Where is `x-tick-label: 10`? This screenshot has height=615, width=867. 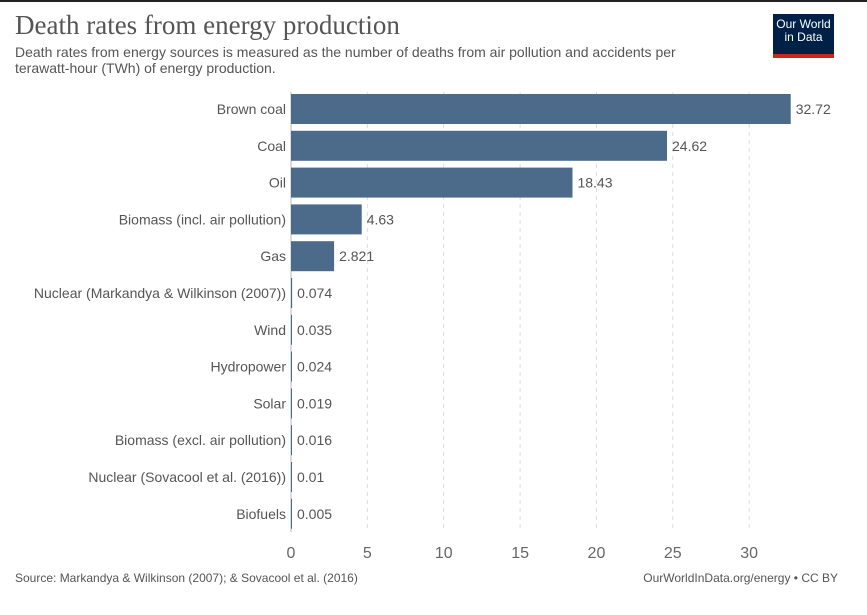 x-tick-label: 10 is located at coordinates (444, 553).